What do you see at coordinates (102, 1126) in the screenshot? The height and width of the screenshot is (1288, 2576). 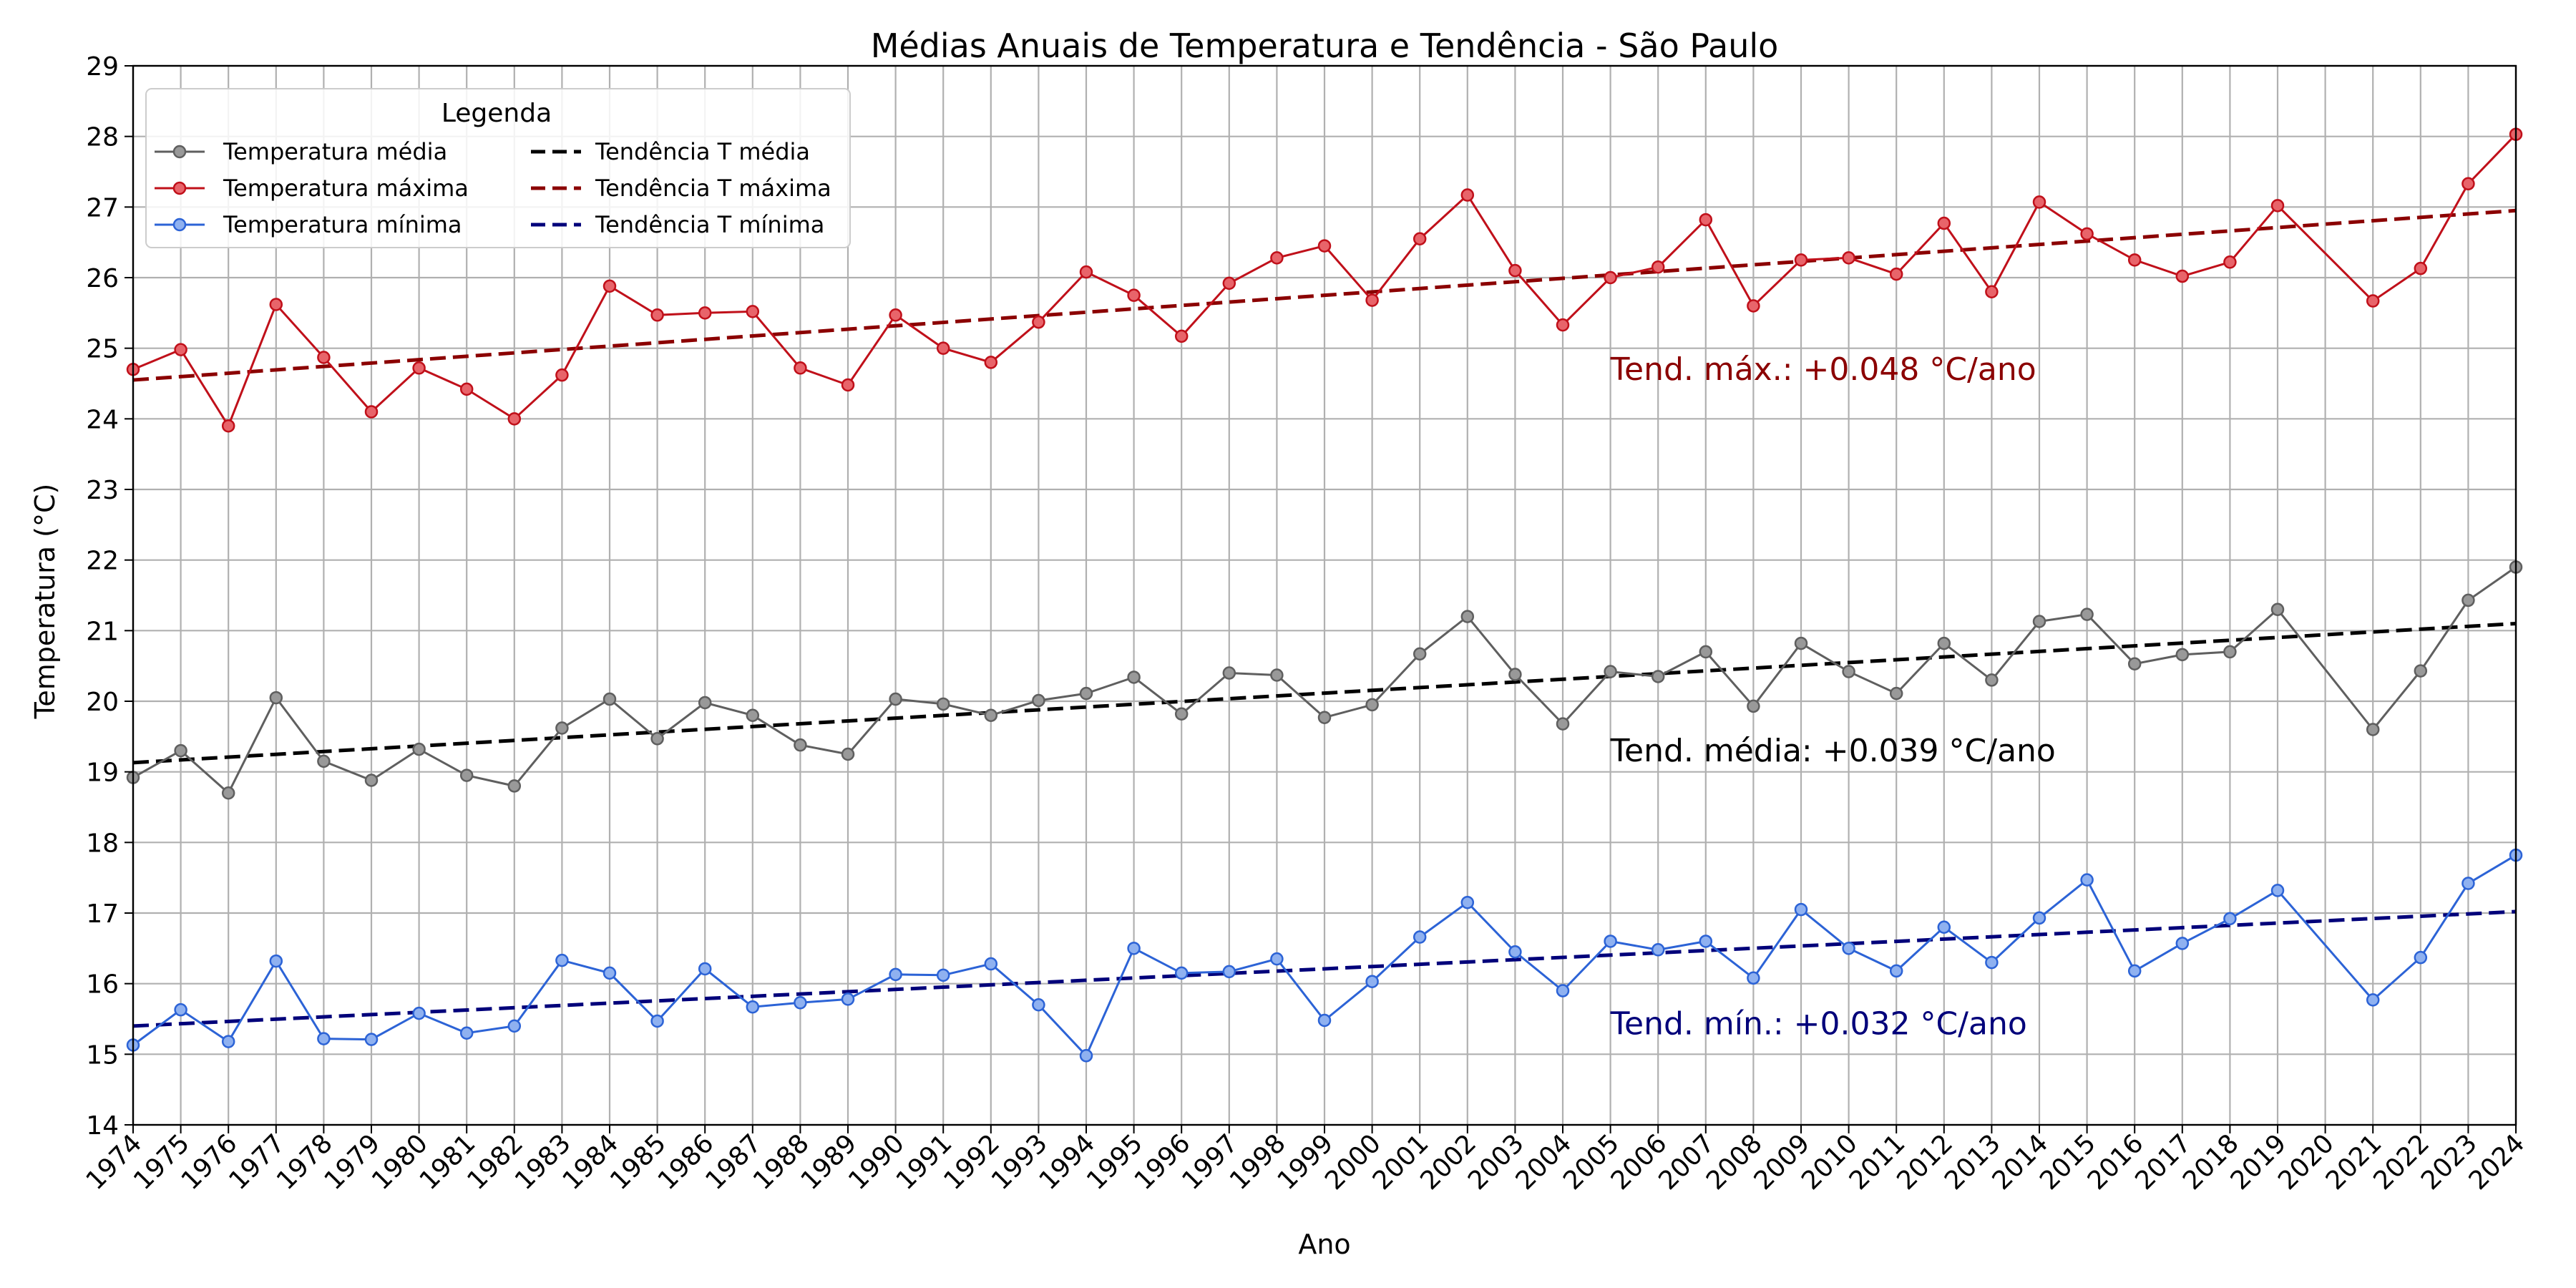 I see `y-tick-label: 14` at bounding box center [102, 1126].